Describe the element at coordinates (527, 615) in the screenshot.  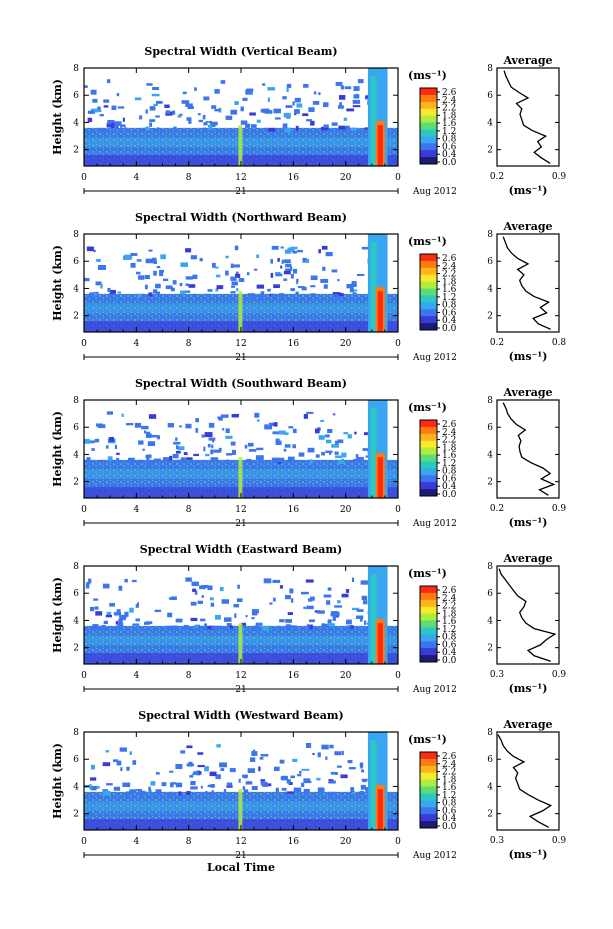
I see `average-profile-line` at that location.